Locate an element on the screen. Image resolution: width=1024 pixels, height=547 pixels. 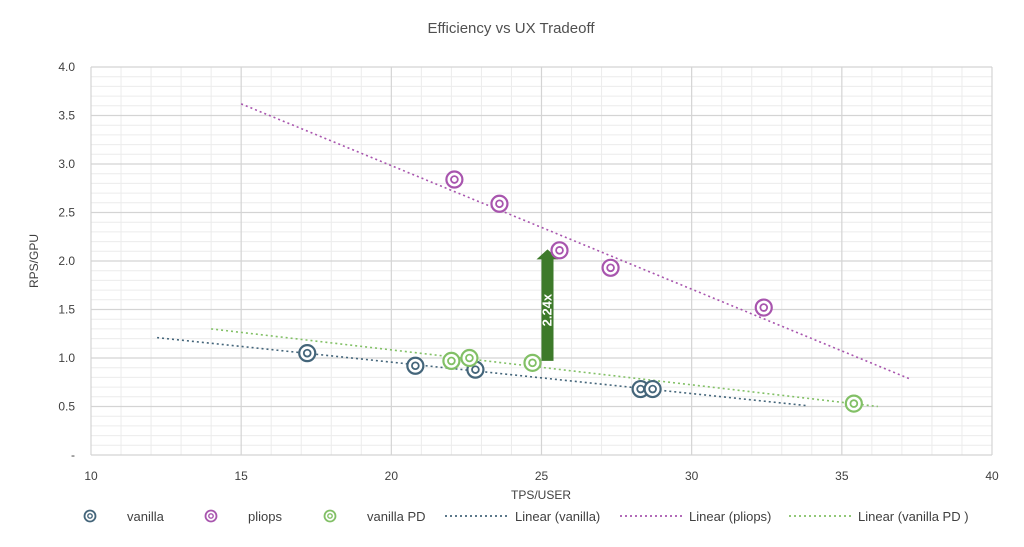
y-tick-label: 2.0 is located at coordinates (66, 261).